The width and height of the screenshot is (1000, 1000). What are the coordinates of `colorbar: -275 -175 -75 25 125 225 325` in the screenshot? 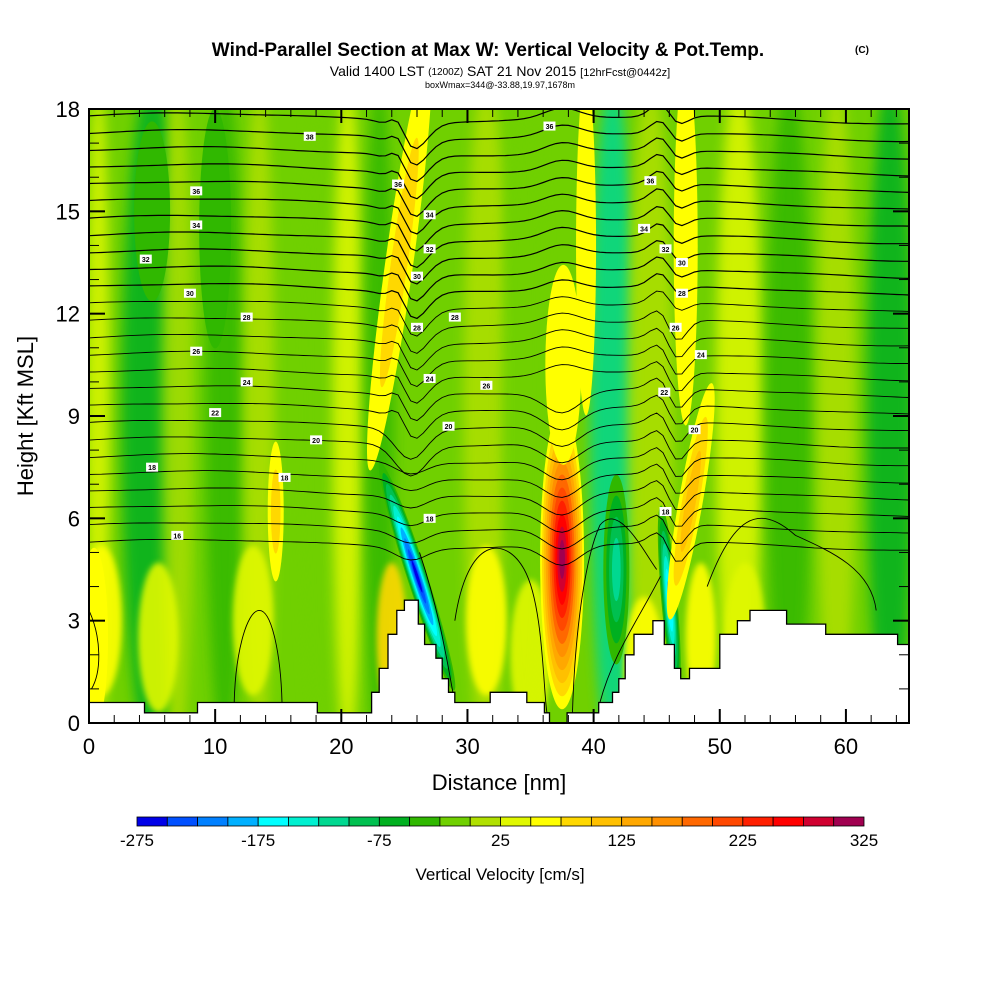 It's located at (499, 833).